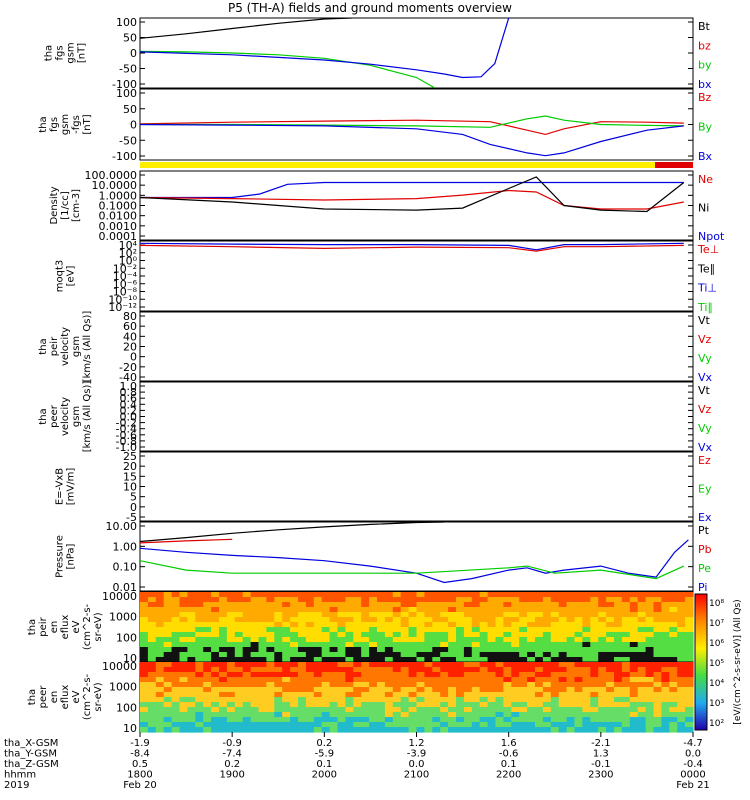 This screenshot has width=750, height=800. Describe the element at coordinates (76, 205) in the screenshot. I see `y-axis-label: [cm-3]` at that location.